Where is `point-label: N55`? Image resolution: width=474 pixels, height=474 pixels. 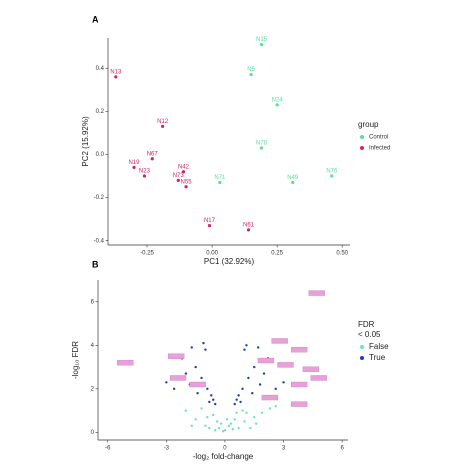
point-label: N55 is located at coordinates (187, 182).